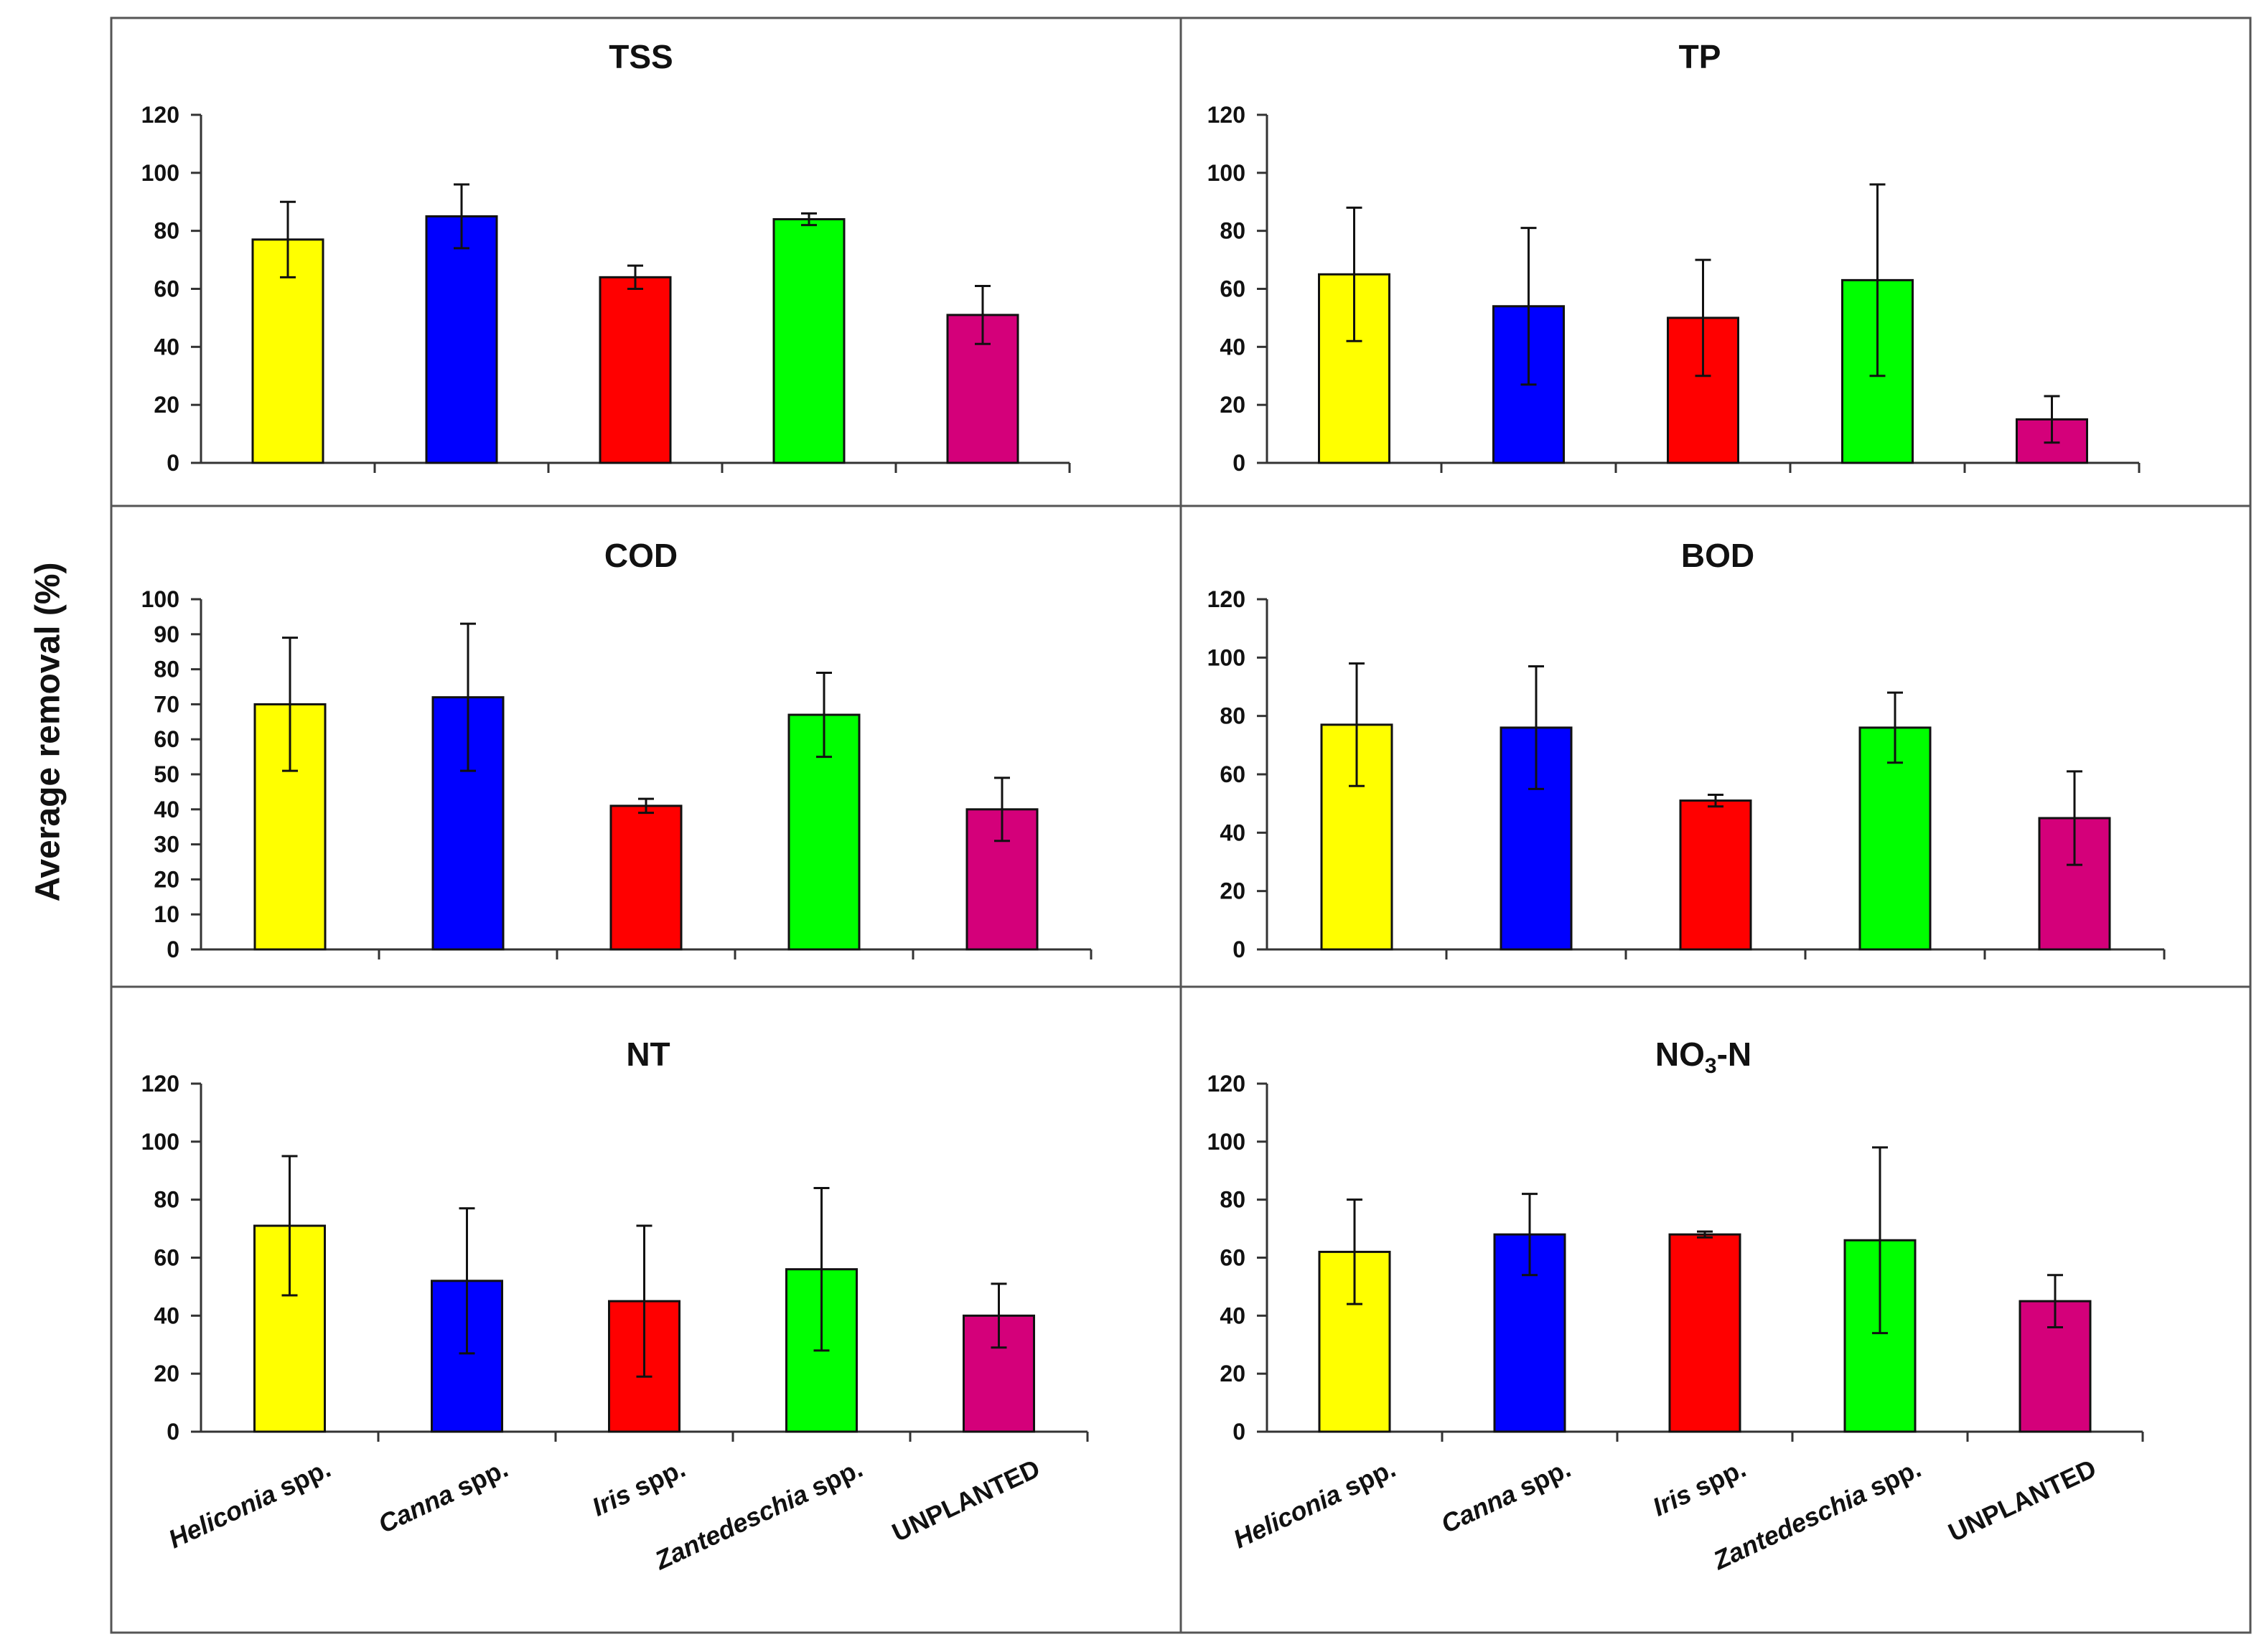  What do you see at coordinates (166, 634) in the screenshot?
I see `y-tick-label: 90` at bounding box center [166, 634].